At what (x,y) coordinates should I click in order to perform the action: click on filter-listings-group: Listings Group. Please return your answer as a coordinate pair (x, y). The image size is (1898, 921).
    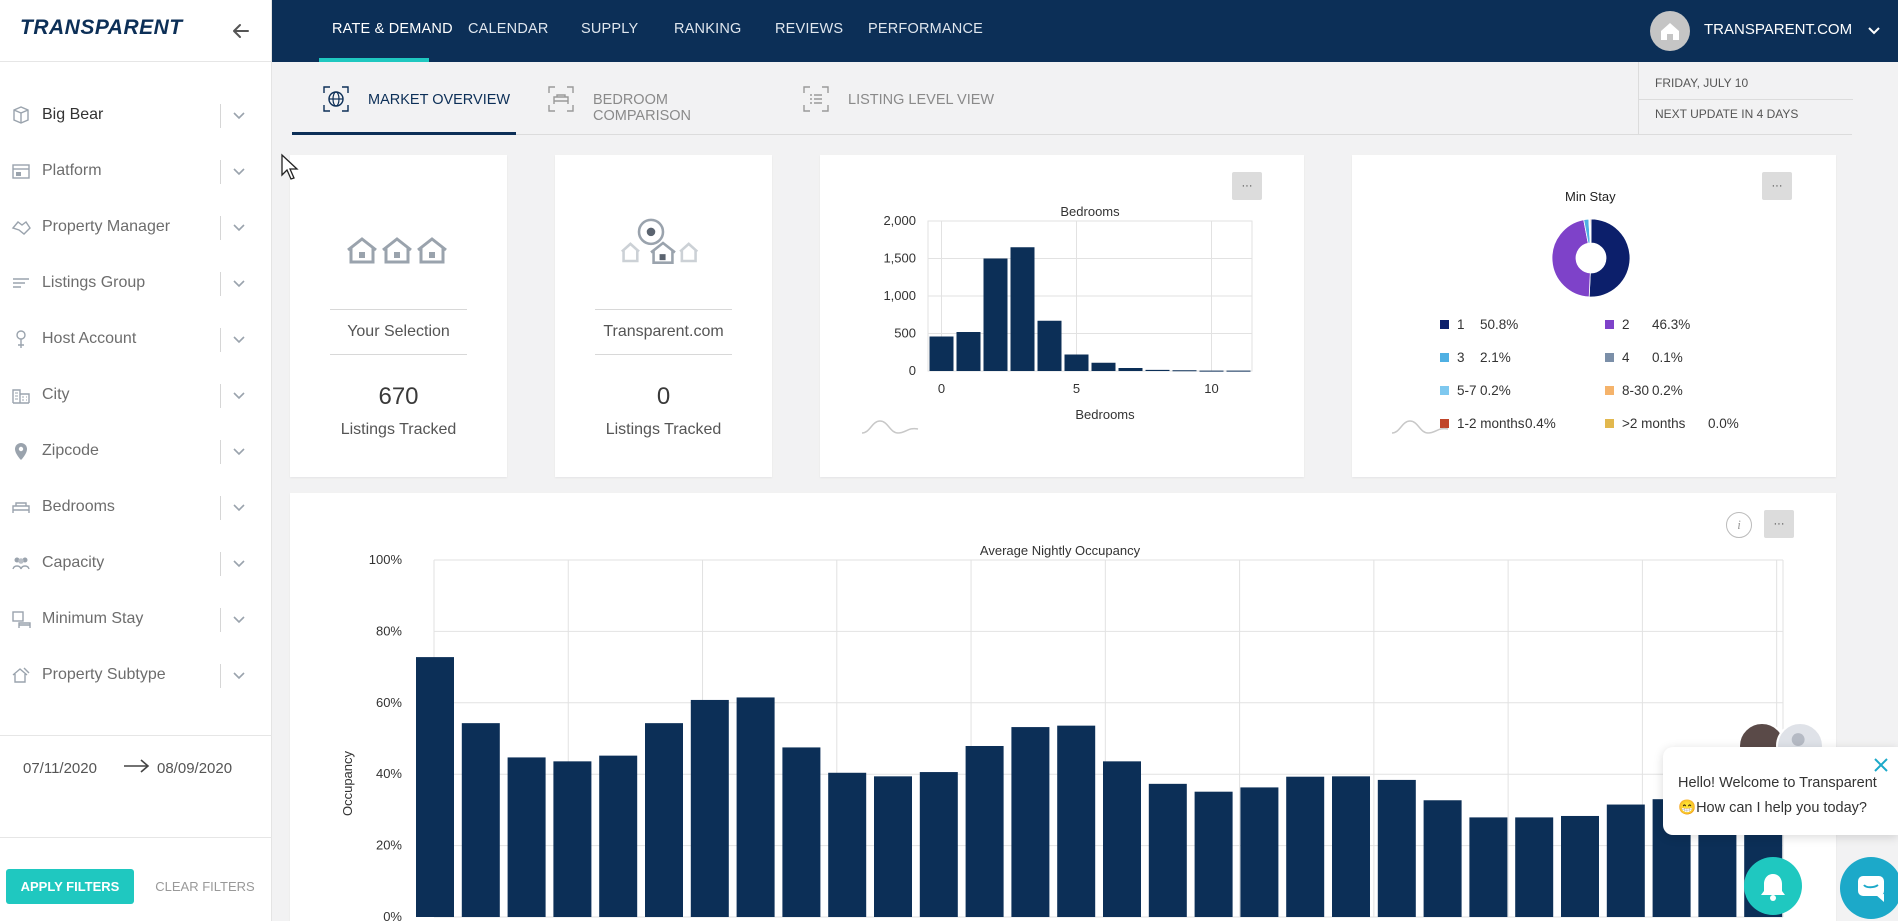
    Looking at the image, I should click on (136, 284).